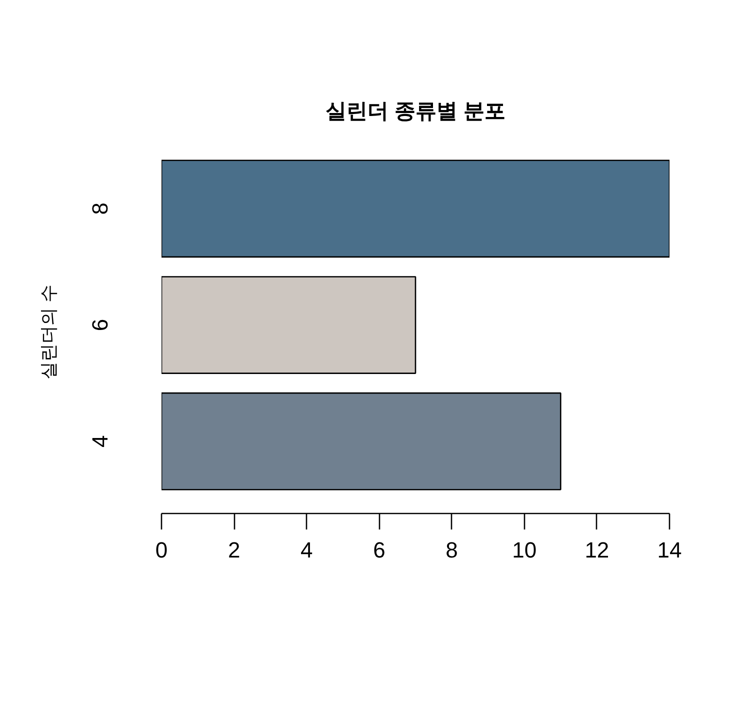 Image resolution: width=750 pixels, height=708 pixels. Describe the element at coordinates (100, 208) in the screenshot. I see `y-tick-label: 8` at that location.